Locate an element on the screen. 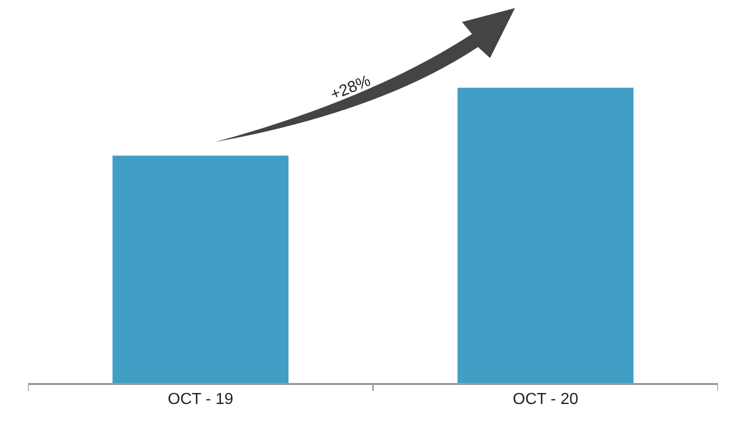 The image size is (730, 422). annotation: +28% is located at coordinates (351, 88).